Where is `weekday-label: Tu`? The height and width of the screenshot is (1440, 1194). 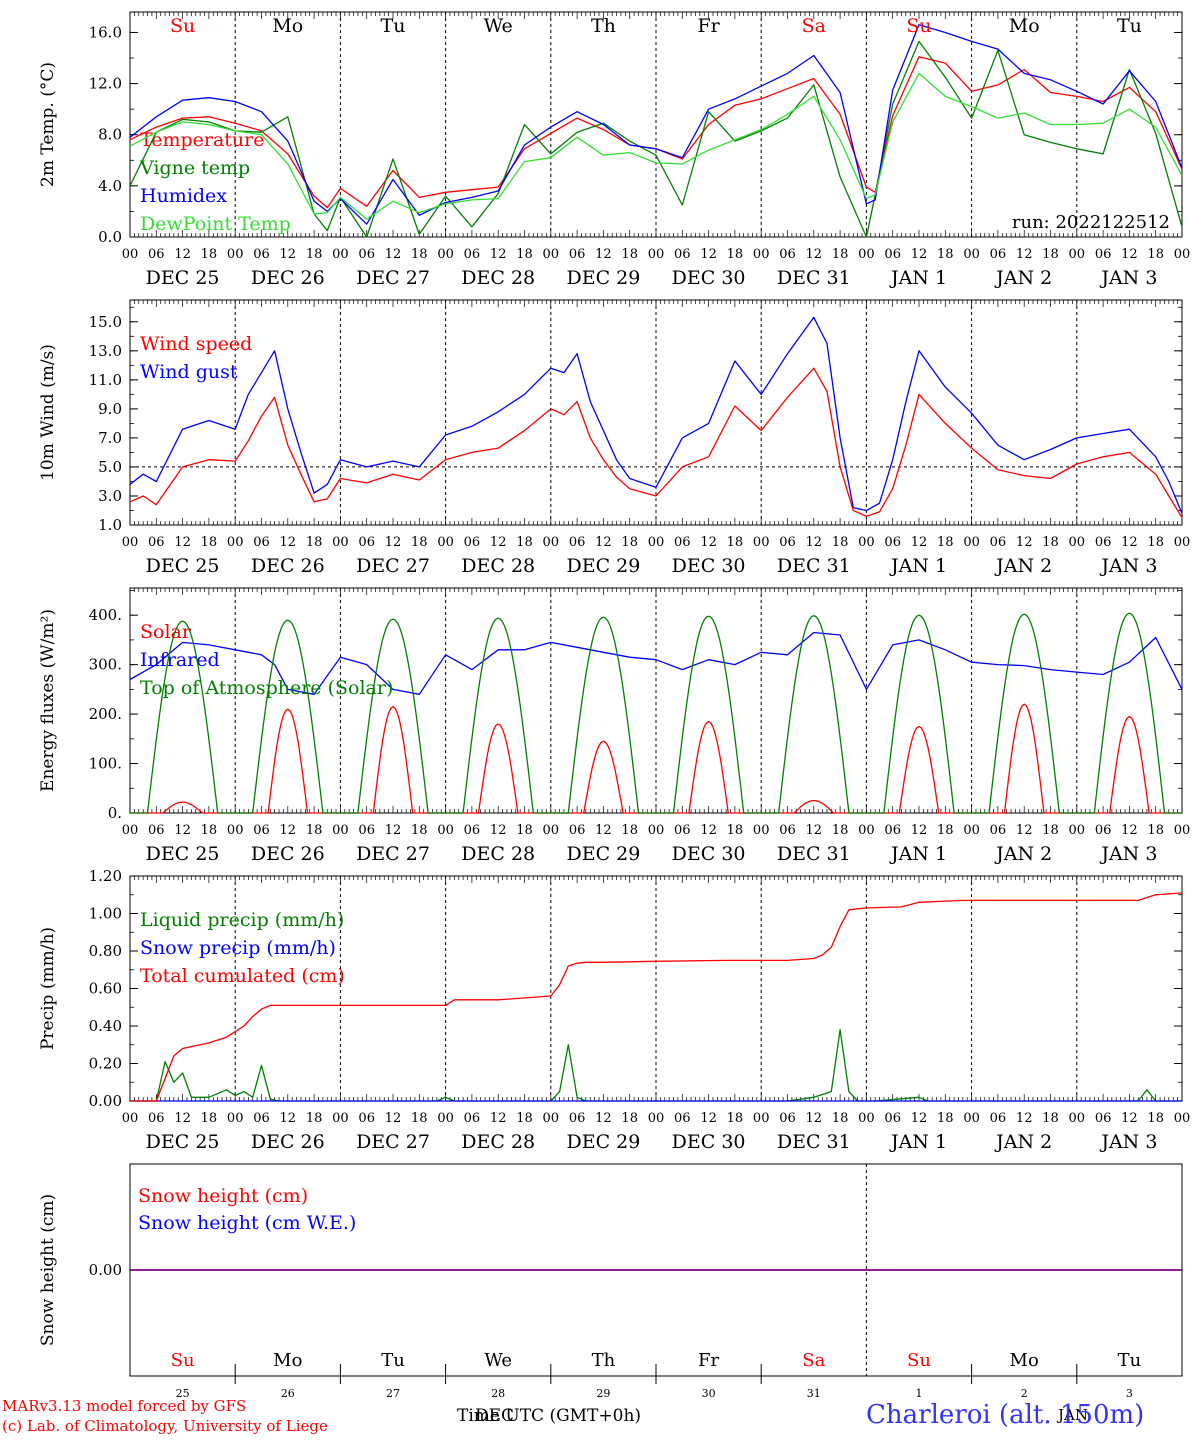 weekday-label: Tu is located at coordinates (393, 1360).